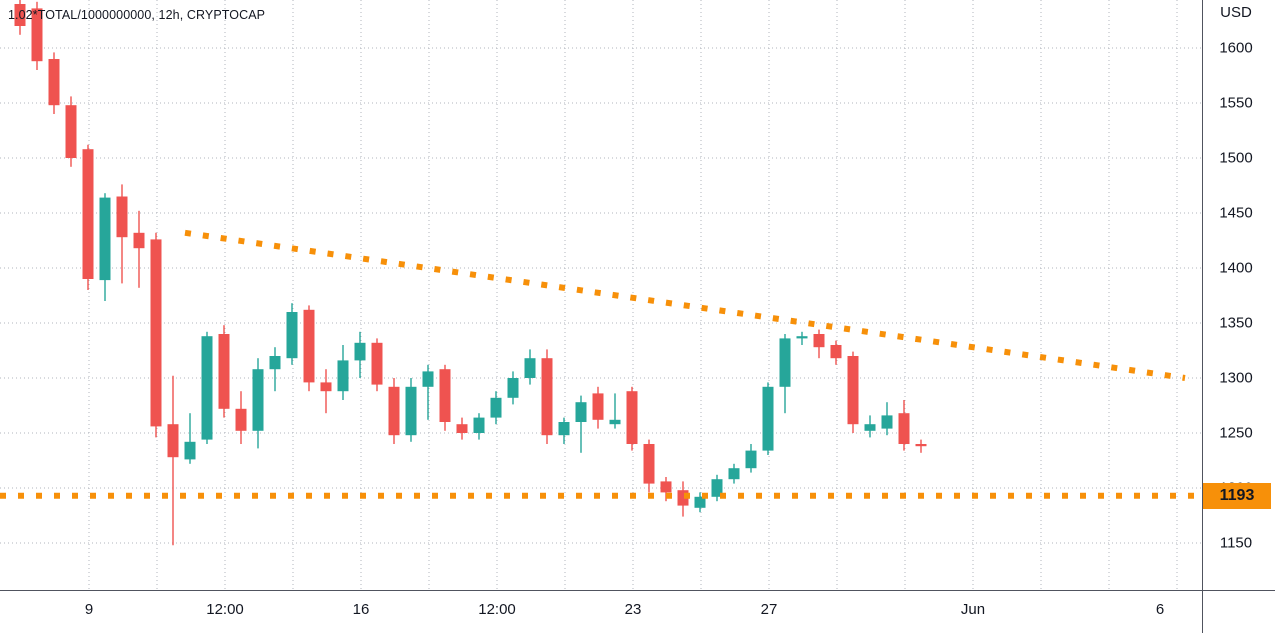 This screenshot has width=1275, height=633. I want to click on axis-corner, so click(1238, 612).